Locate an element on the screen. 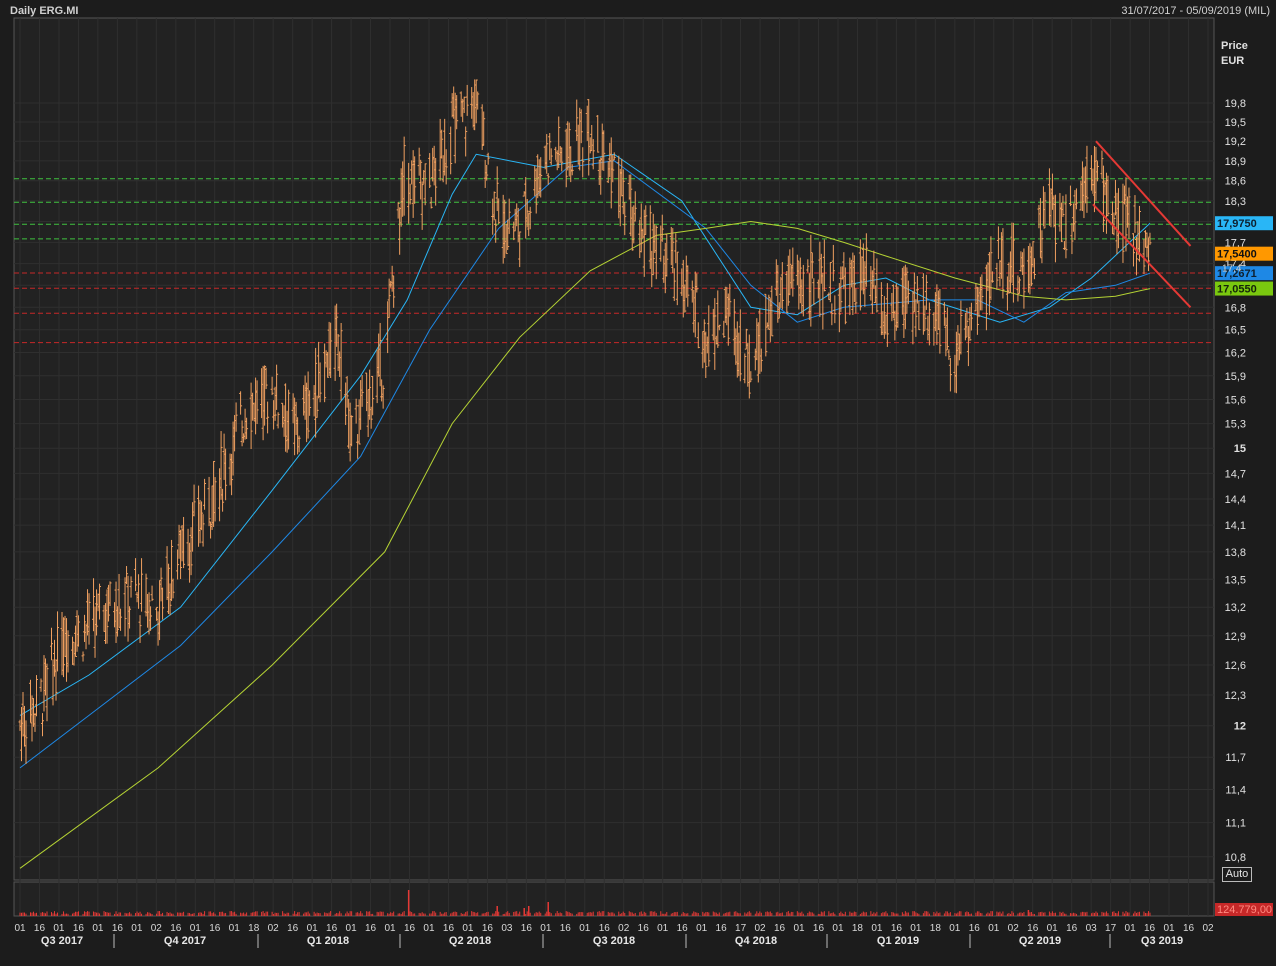 This screenshot has height=966, width=1276. y-tick-label: 18,9 is located at coordinates (1235, 162).